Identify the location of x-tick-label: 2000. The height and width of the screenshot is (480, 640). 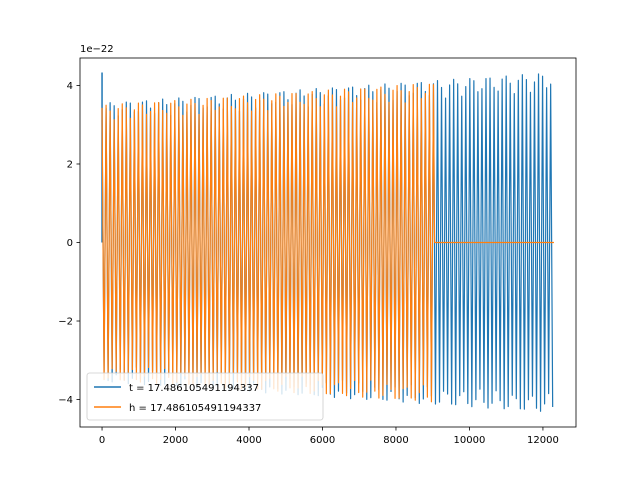
(175, 440).